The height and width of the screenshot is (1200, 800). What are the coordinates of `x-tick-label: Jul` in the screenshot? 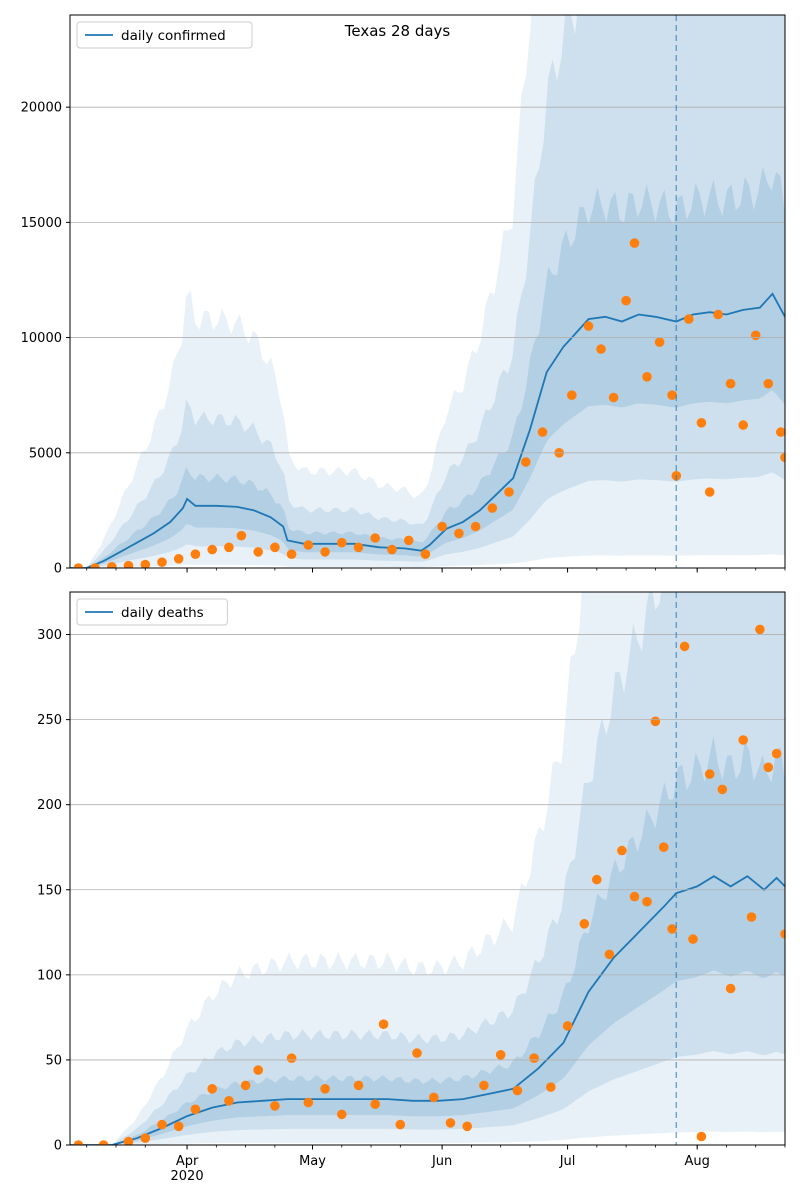 It's located at (567, 1161).